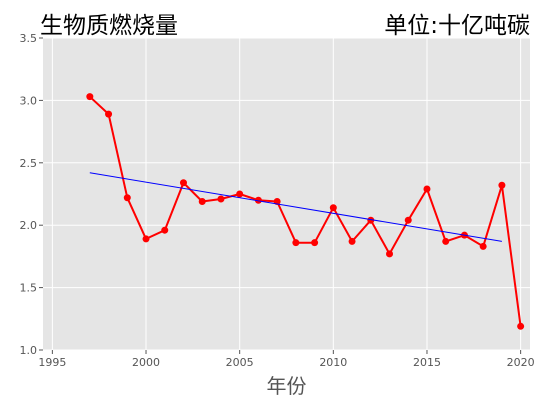  Describe the element at coordinates (427, 362) in the screenshot. I see `x-tick-label: 2015` at that location.